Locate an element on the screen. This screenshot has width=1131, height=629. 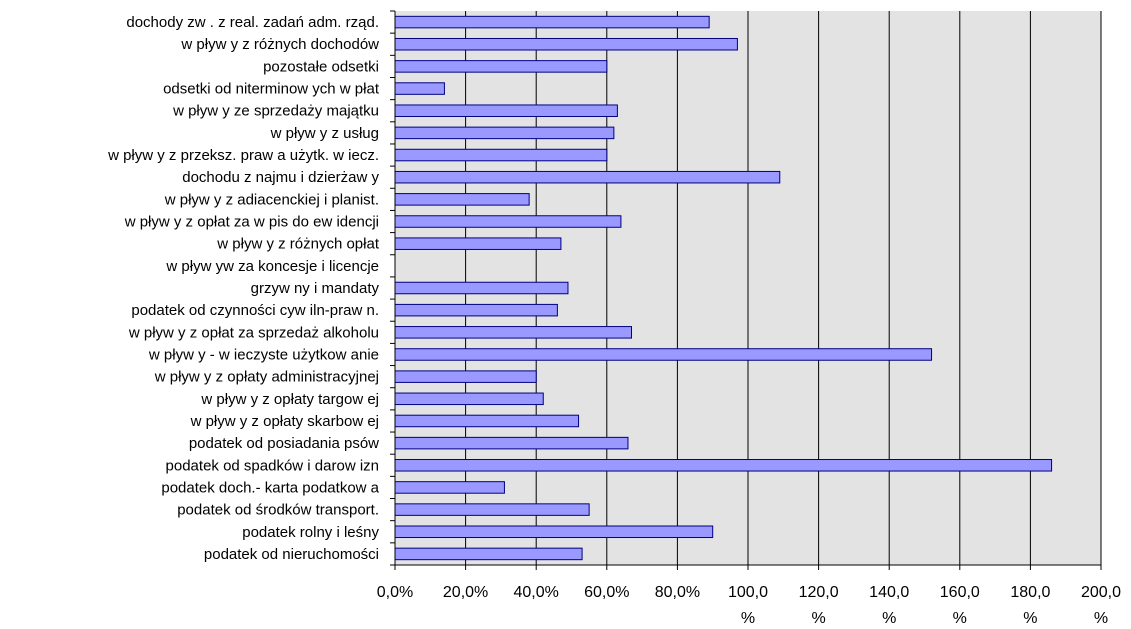
category-label: w pływ y z opłaty targow ej is located at coordinates (289, 399).